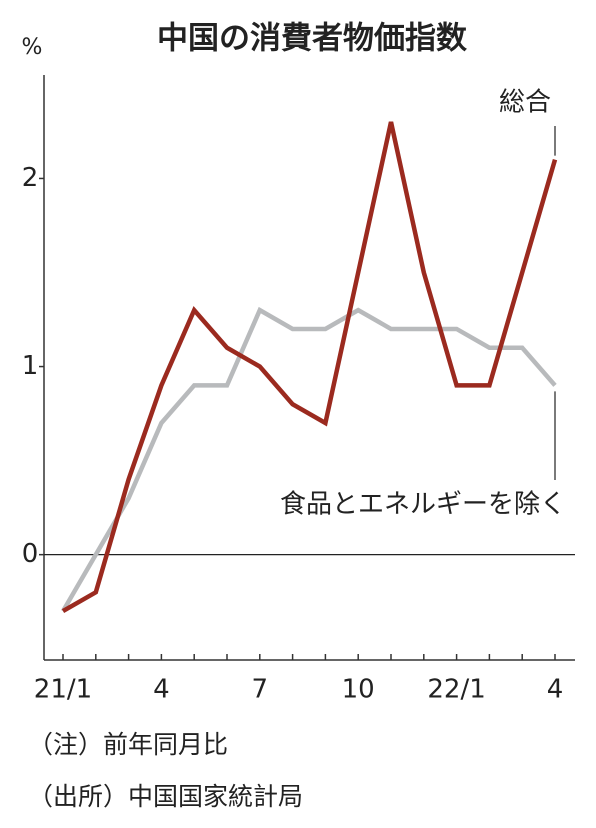 The height and width of the screenshot is (828, 596). Describe the element at coordinates (312, 39) in the screenshot. I see `chart-title: 中国の消費者物価指数` at that location.